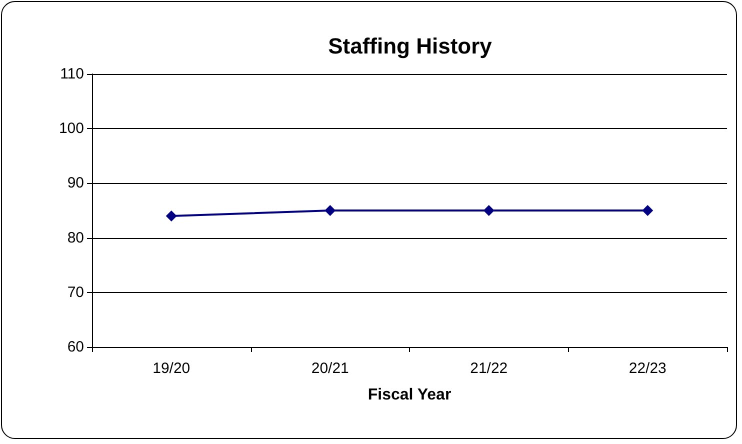  I want to click on x-tick-label: 19/20, so click(171, 368).